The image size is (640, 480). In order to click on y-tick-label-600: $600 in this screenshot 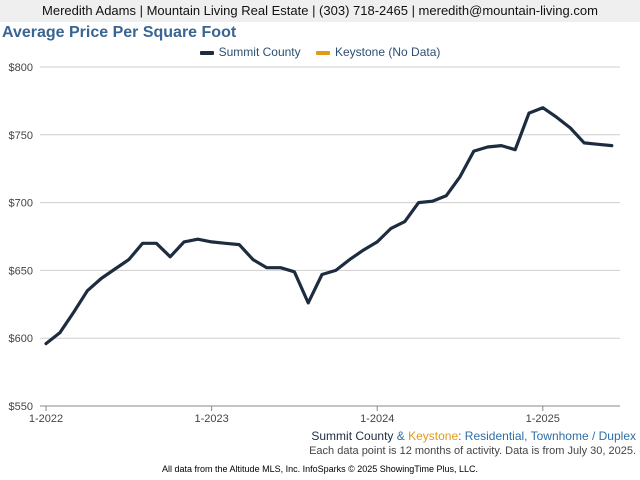, I will do `click(21, 339)`.